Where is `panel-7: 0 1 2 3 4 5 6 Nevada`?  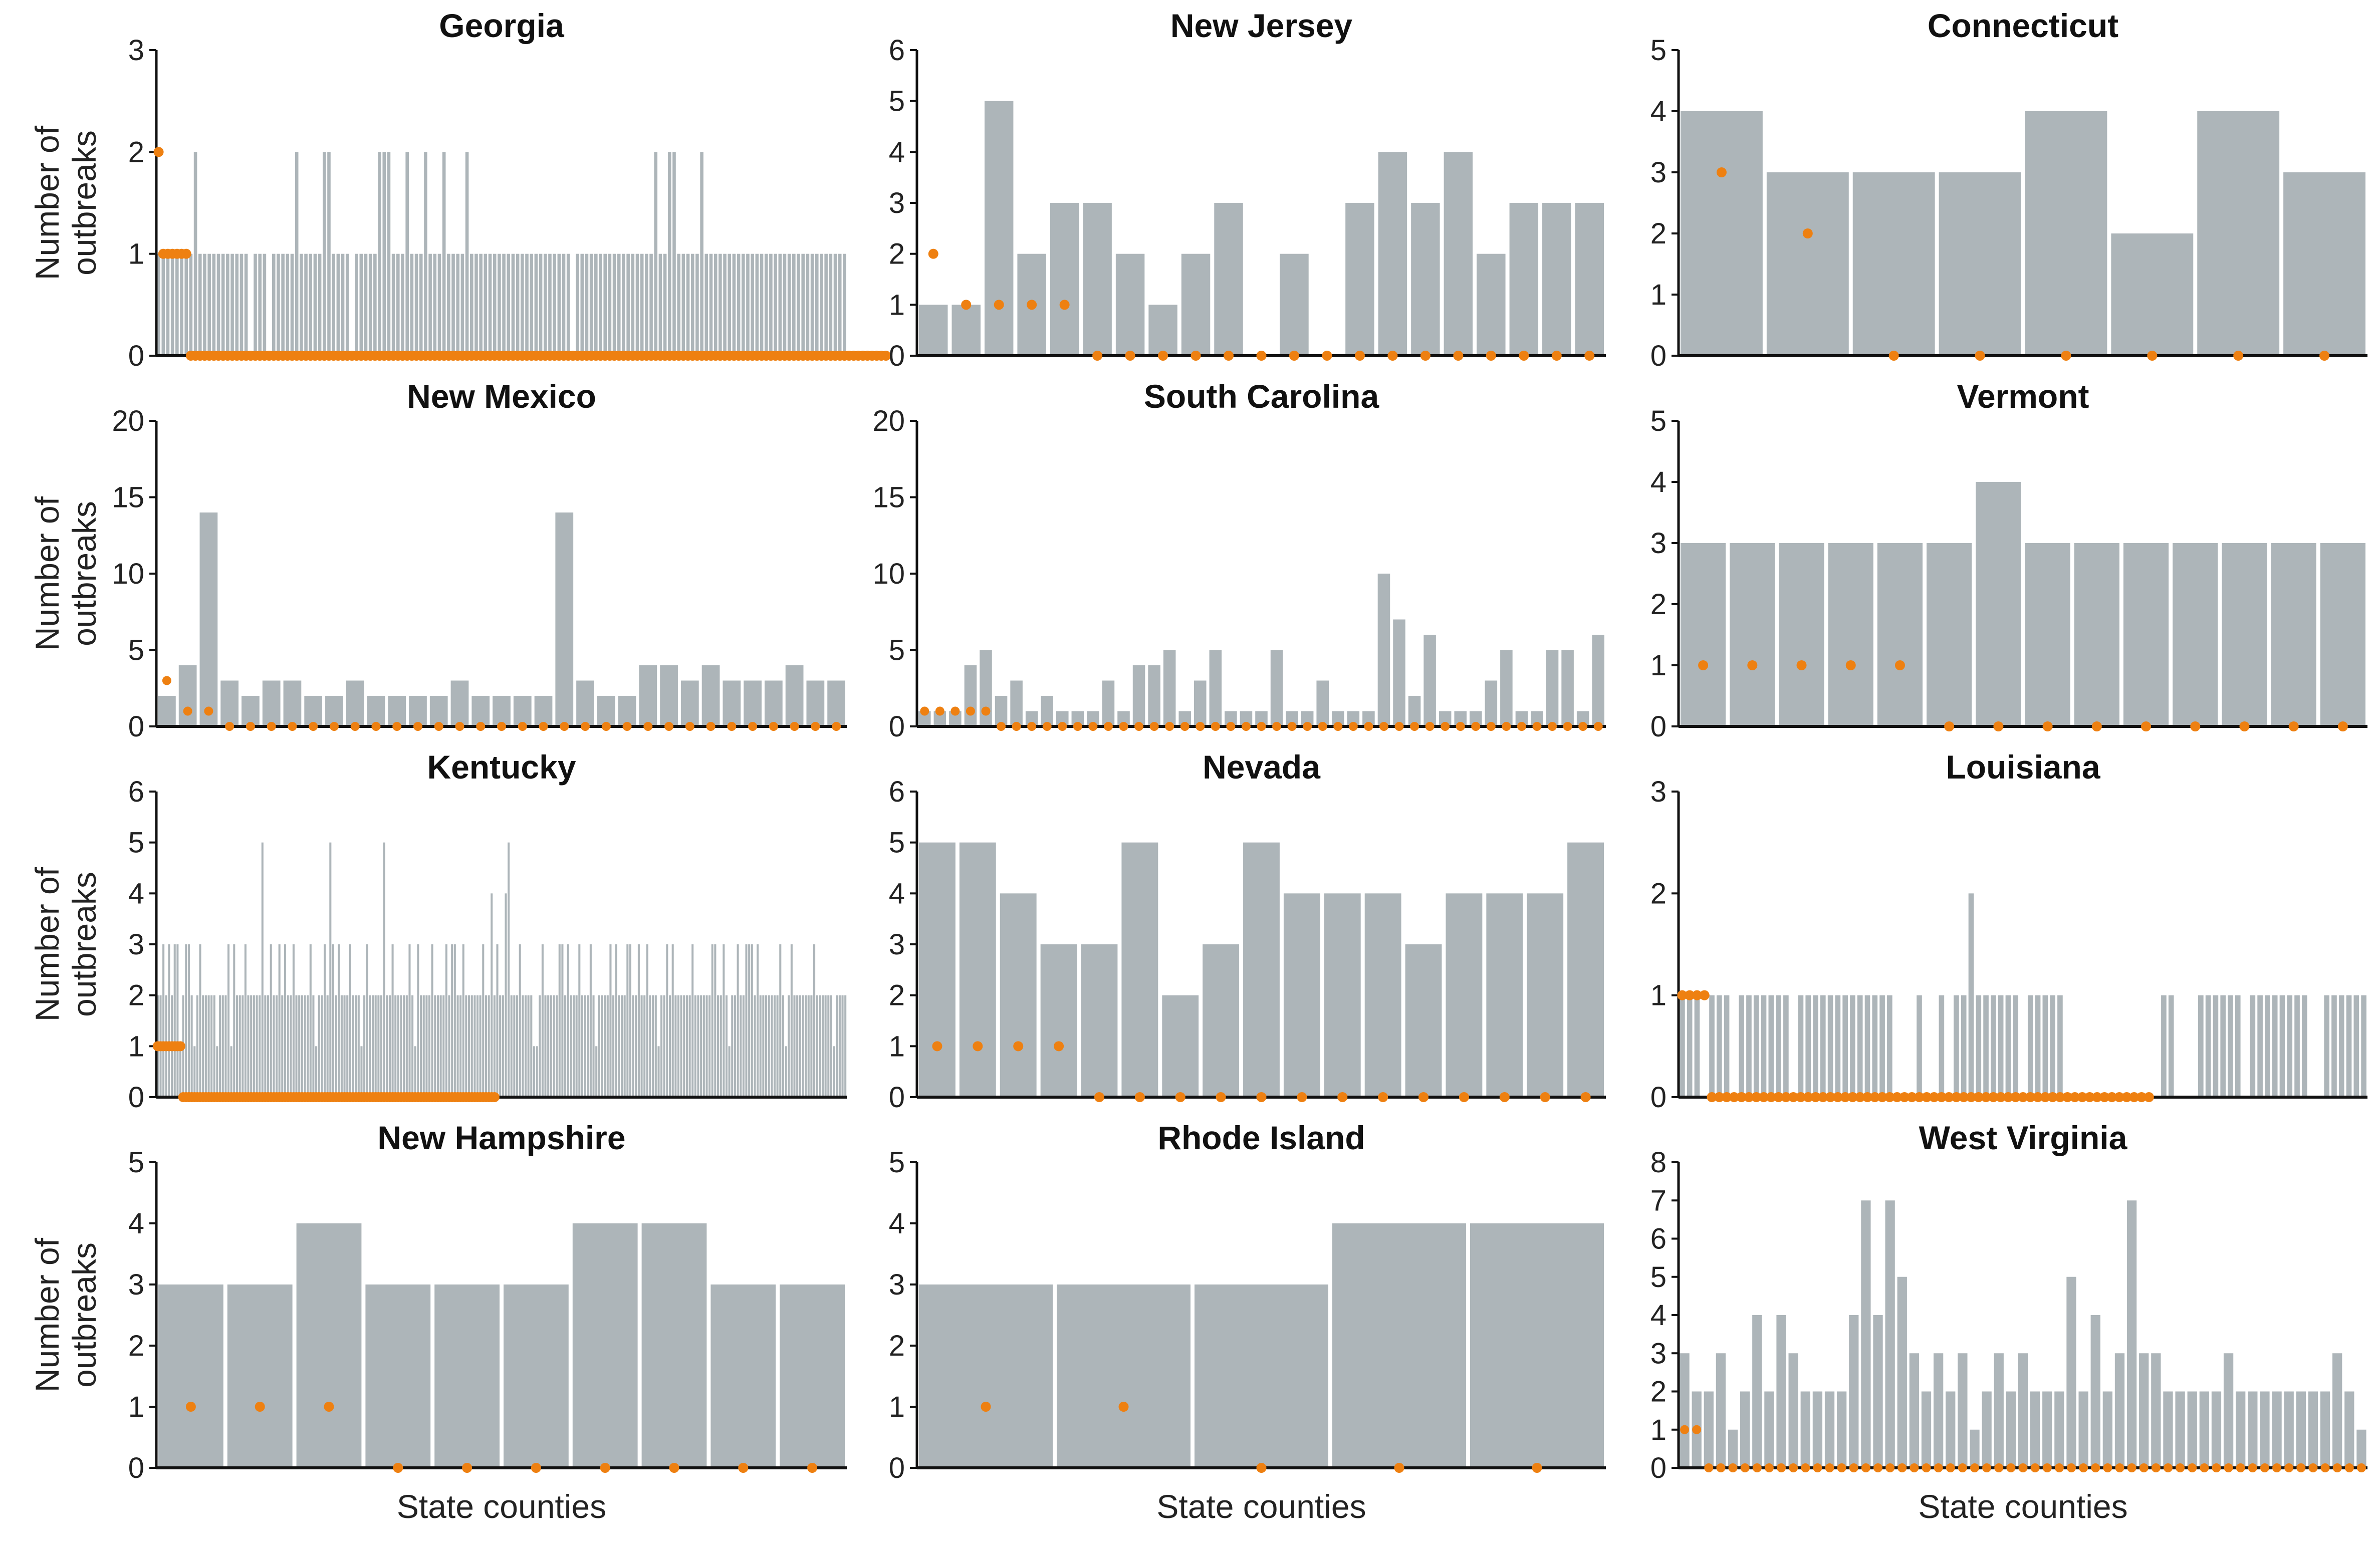
panel-7: 0 1 2 3 4 5 6 Nevada is located at coordinates (1247, 931).